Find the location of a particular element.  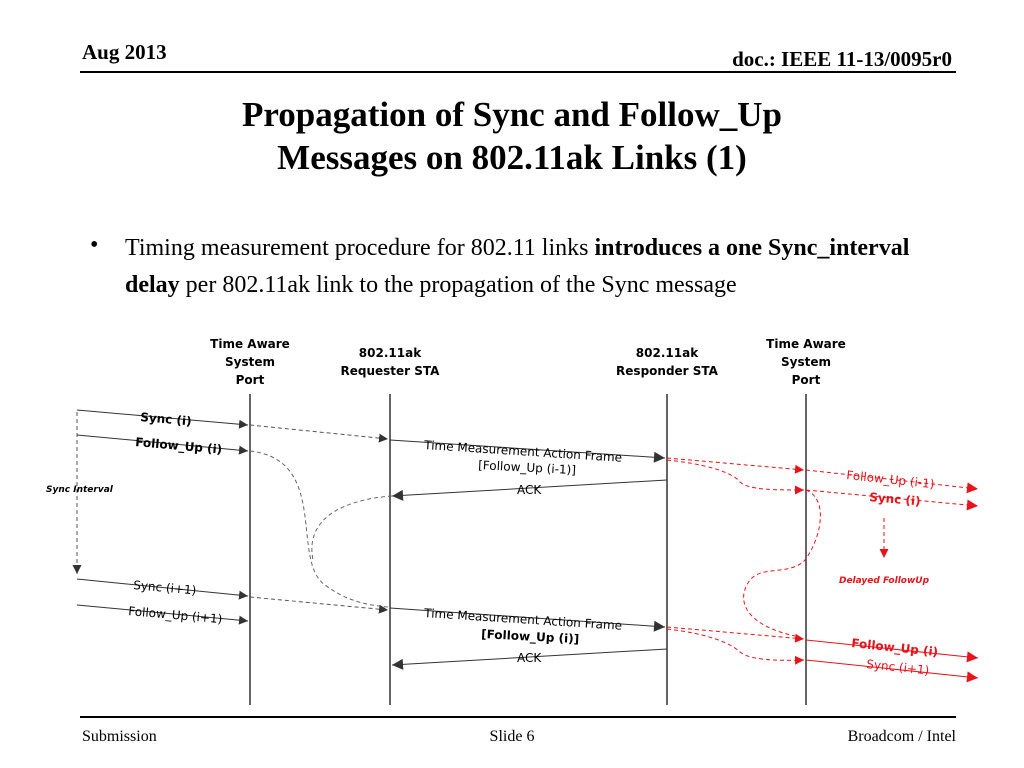

bullet-text-bold: introduces a one Sync_interval delay is located at coordinates (517, 266).